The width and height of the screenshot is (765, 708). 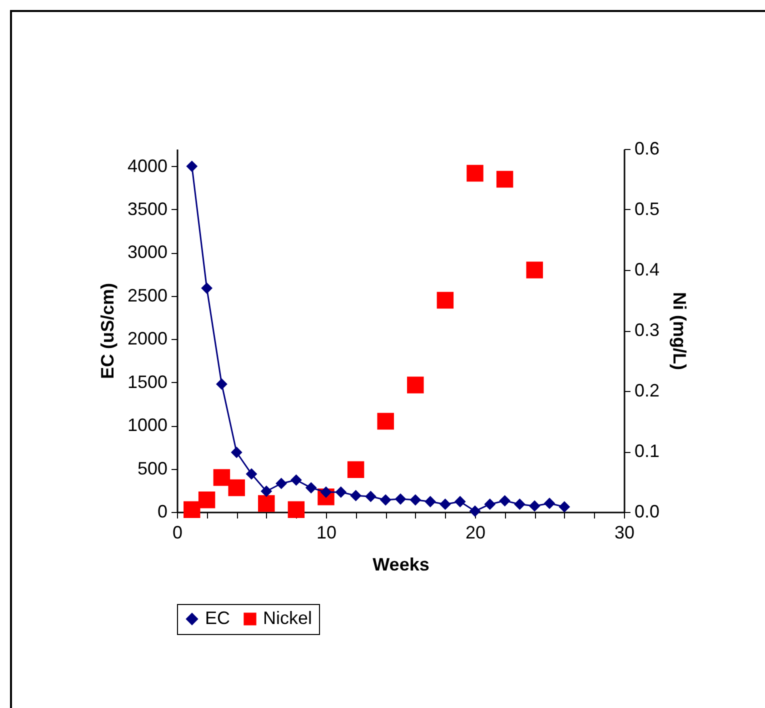 I want to click on y-tick-label: 0, so click(x=162, y=512).